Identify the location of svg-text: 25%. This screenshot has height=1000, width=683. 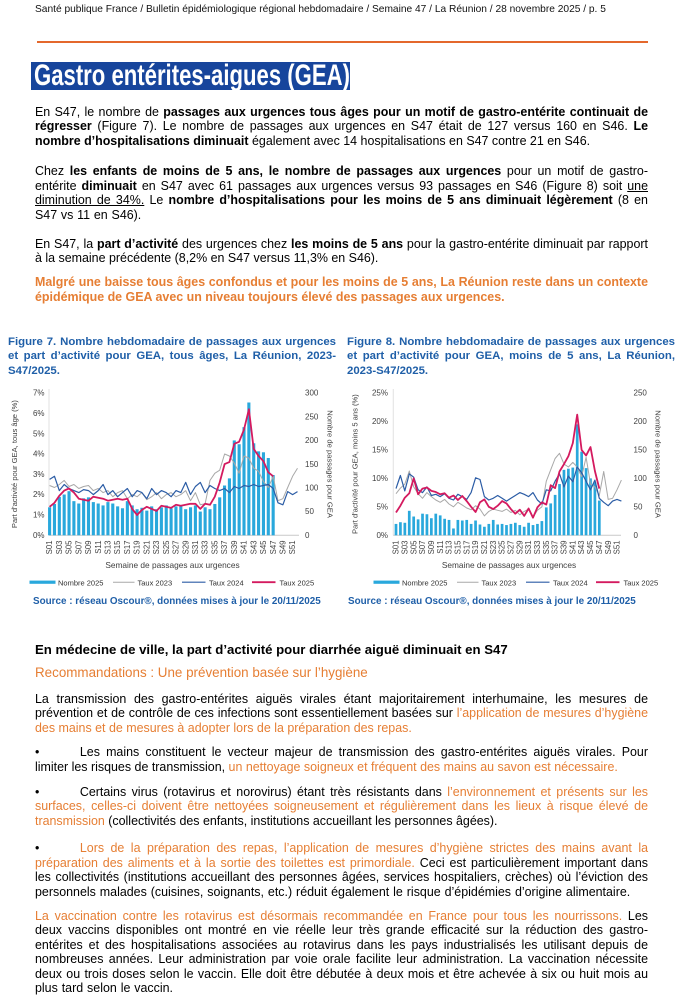
(380, 393).